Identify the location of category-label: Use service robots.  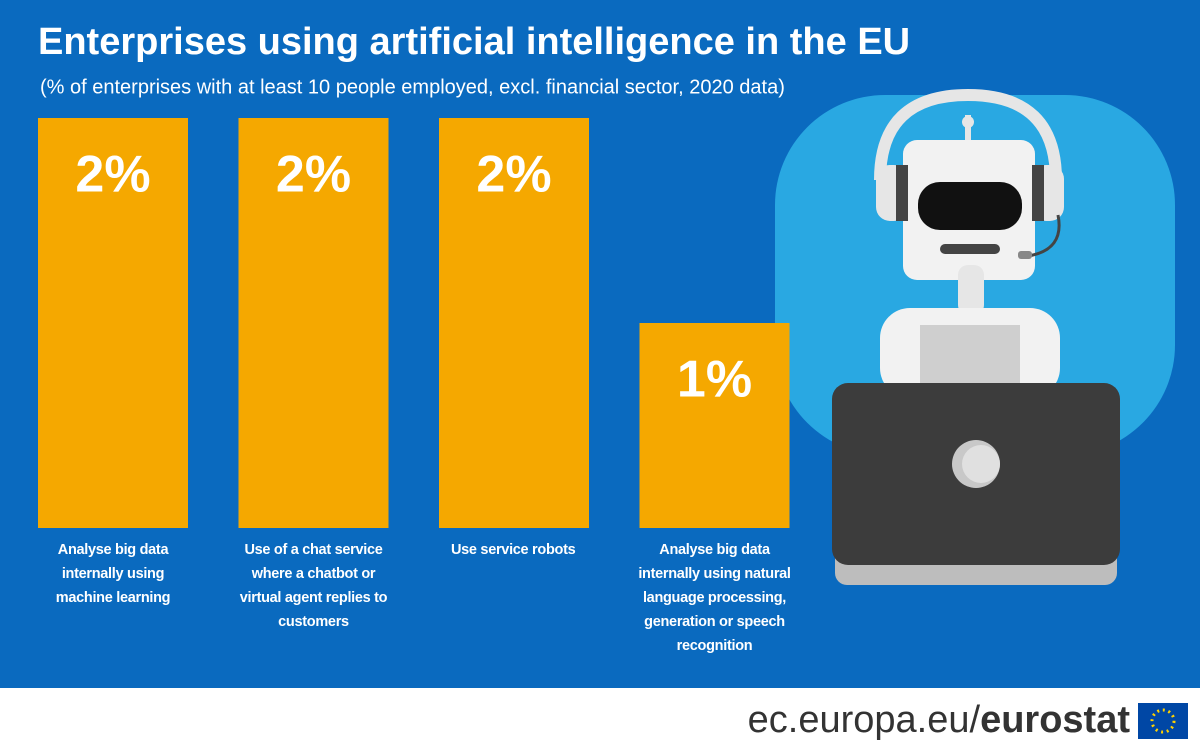
(513, 550).